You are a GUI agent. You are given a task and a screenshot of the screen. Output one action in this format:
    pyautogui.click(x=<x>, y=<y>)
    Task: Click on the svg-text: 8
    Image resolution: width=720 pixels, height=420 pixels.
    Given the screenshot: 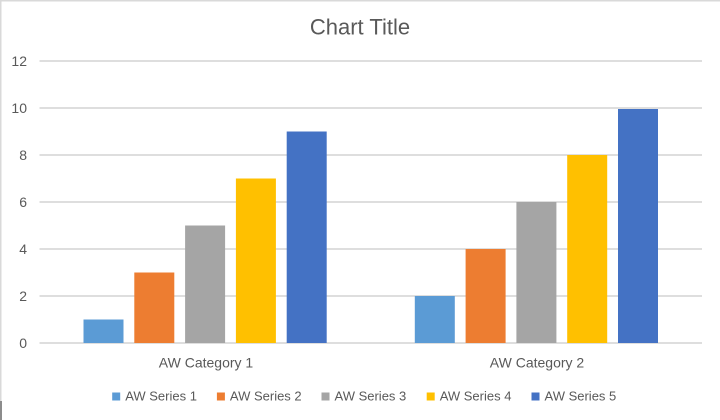 What is the action you would take?
    pyautogui.click(x=23, y=155)
    